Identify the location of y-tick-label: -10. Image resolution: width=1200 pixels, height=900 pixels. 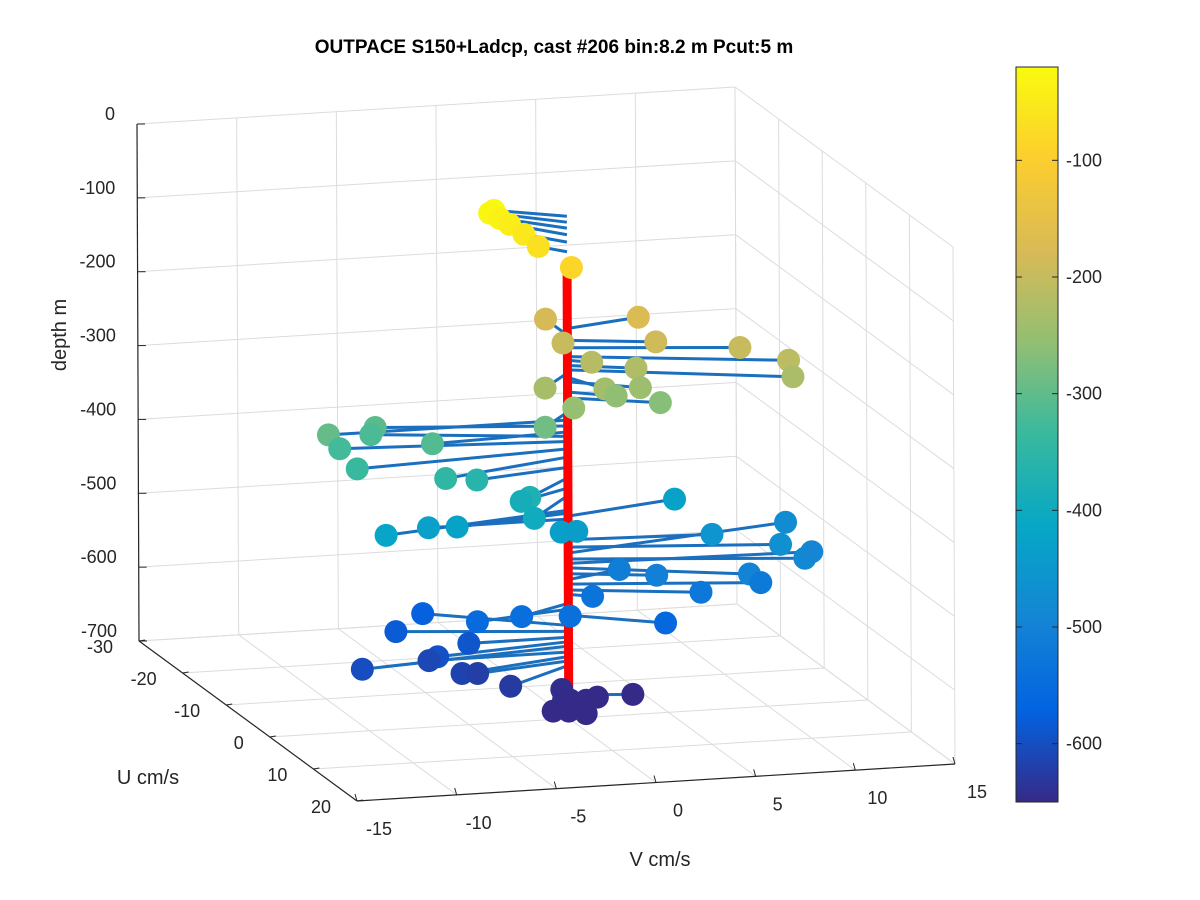
(187, 711).